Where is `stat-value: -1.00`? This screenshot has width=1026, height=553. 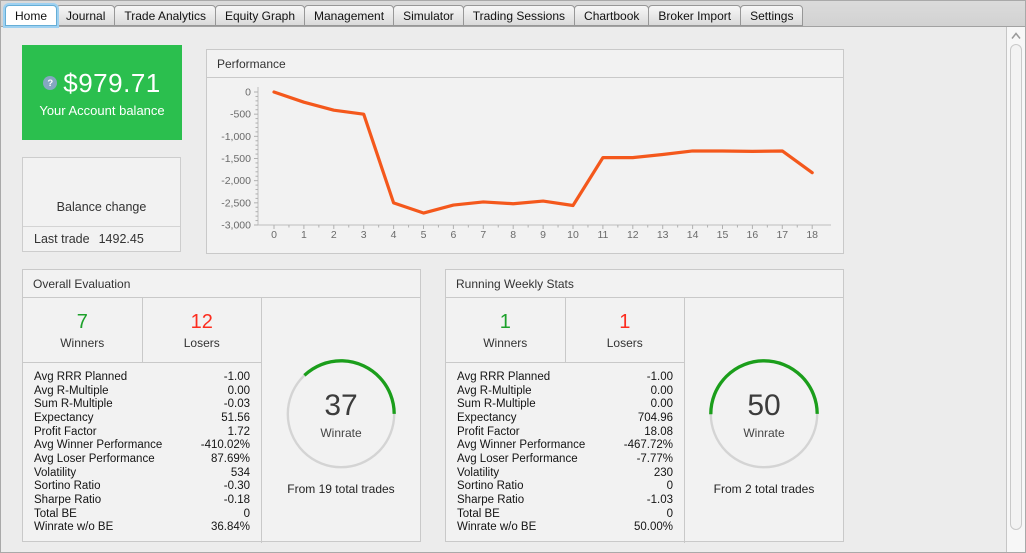 stat-value: -1.00 is located at coordinates (236, 377).